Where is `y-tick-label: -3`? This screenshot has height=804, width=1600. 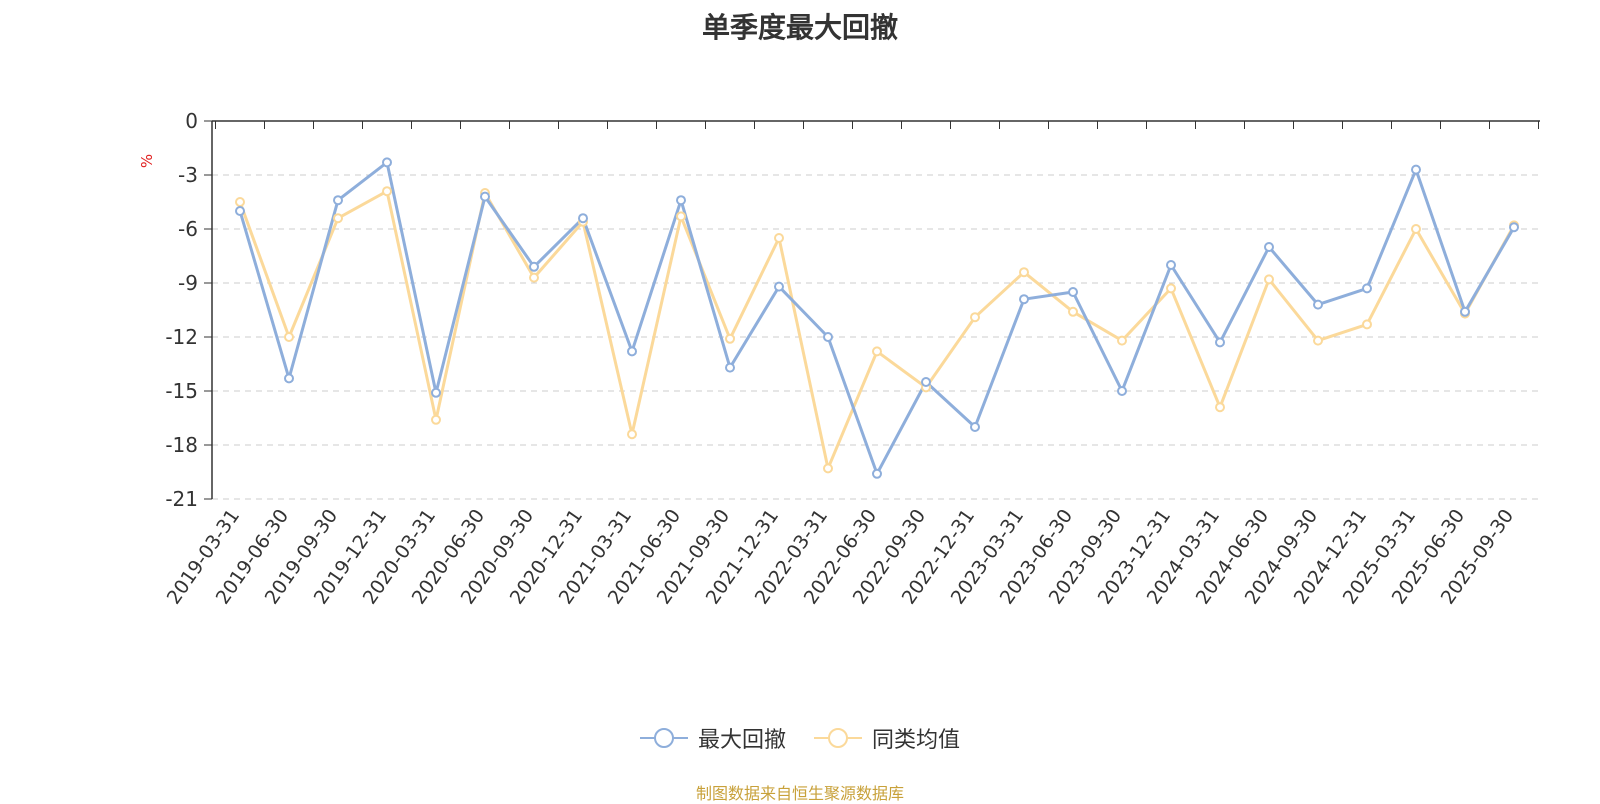 y-tick-label: -3 is located at coordinates (188, 175).